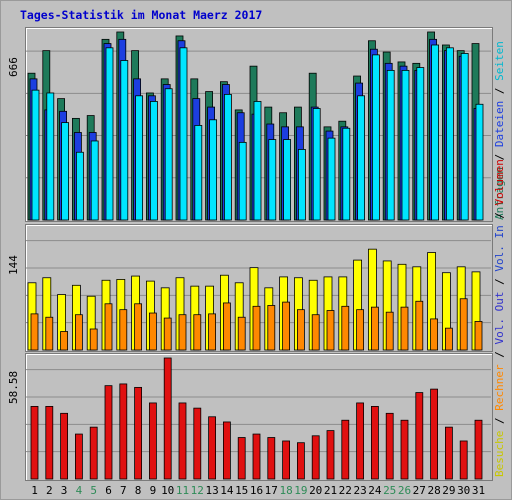 The height and width of the screenshot is (501, 512). What do you see at coordinates (49, 490) in the screenshot?
I see `x-tick-label: 2` at bounding box center [49, 490].